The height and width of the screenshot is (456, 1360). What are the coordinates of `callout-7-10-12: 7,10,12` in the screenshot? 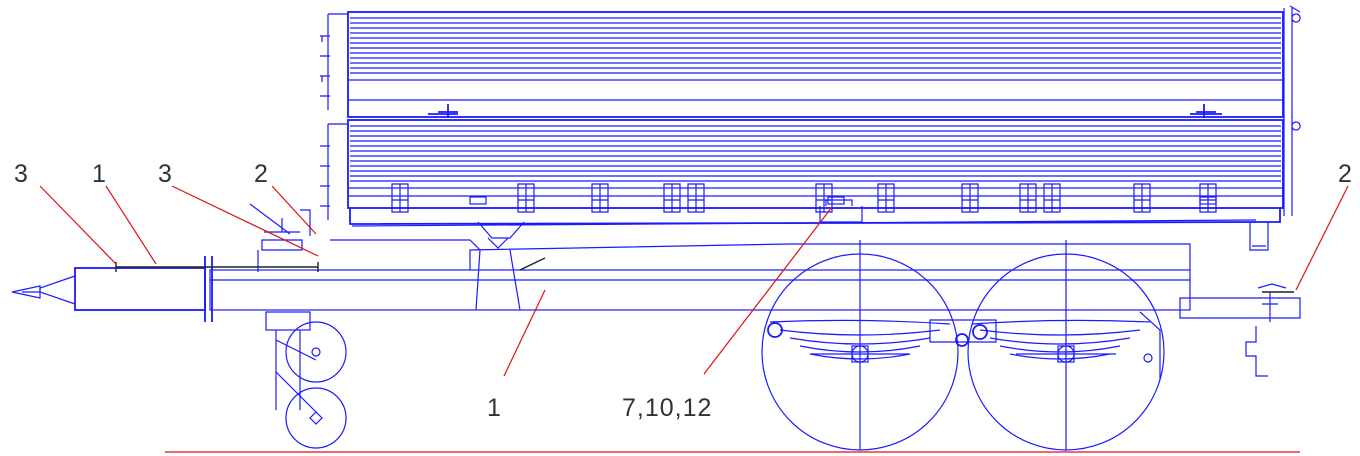 It's located at (667, 408).